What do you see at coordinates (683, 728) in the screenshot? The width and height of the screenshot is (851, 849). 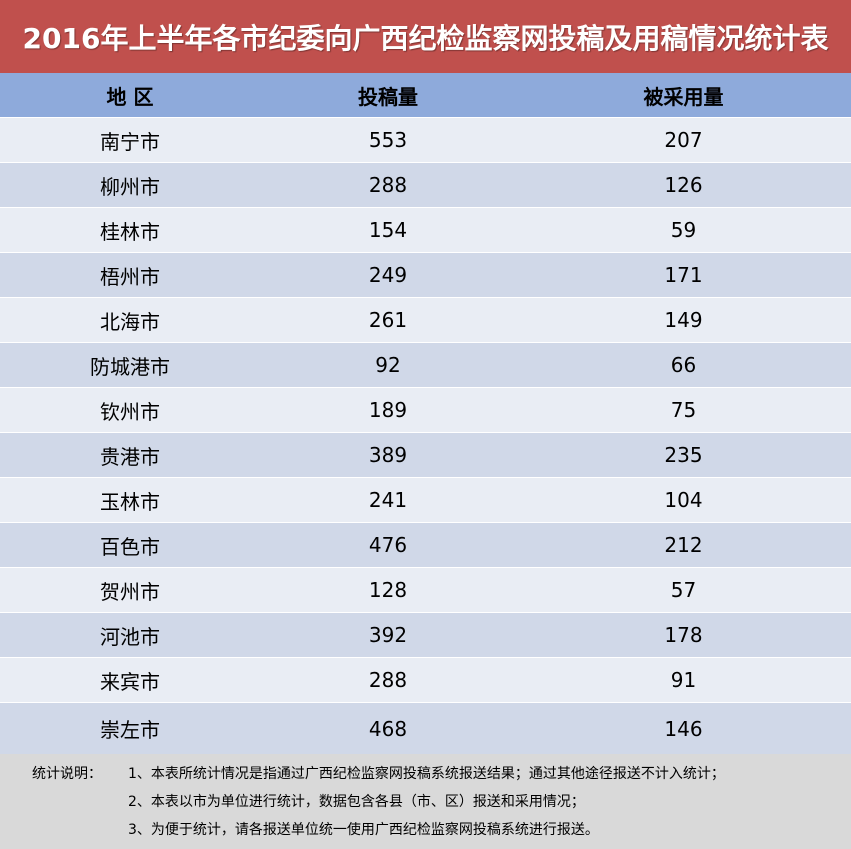 I see `cell-adopted: 146` at bounding box center [683, 728].